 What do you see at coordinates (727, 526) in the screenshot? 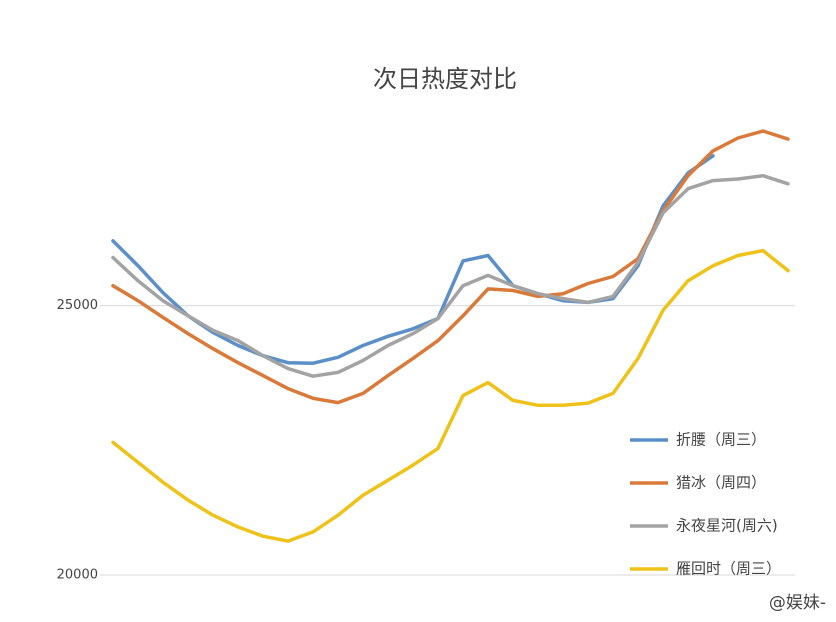
I see `legend-label: 永夜星河(周六)` at bounding box center [727, 526].